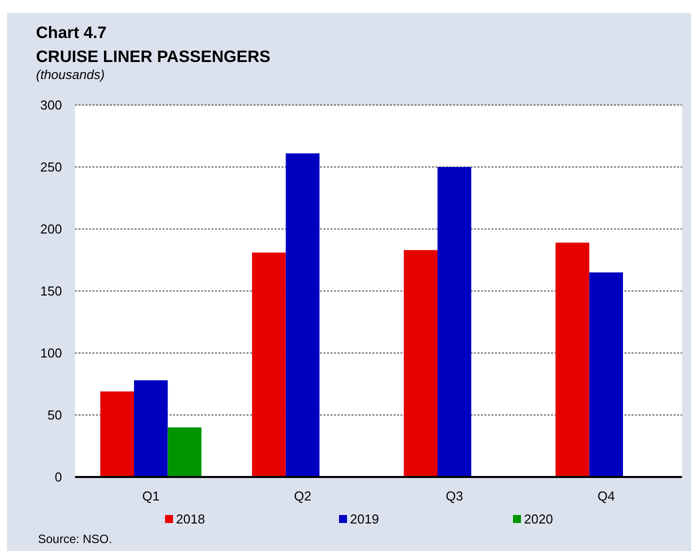 The height and width of the screenshot is (551, 696). What do you see at coordinates (606, 496) in the screenshot?
I see `x-tick-label: Q4` at bounding box center [606, 496].